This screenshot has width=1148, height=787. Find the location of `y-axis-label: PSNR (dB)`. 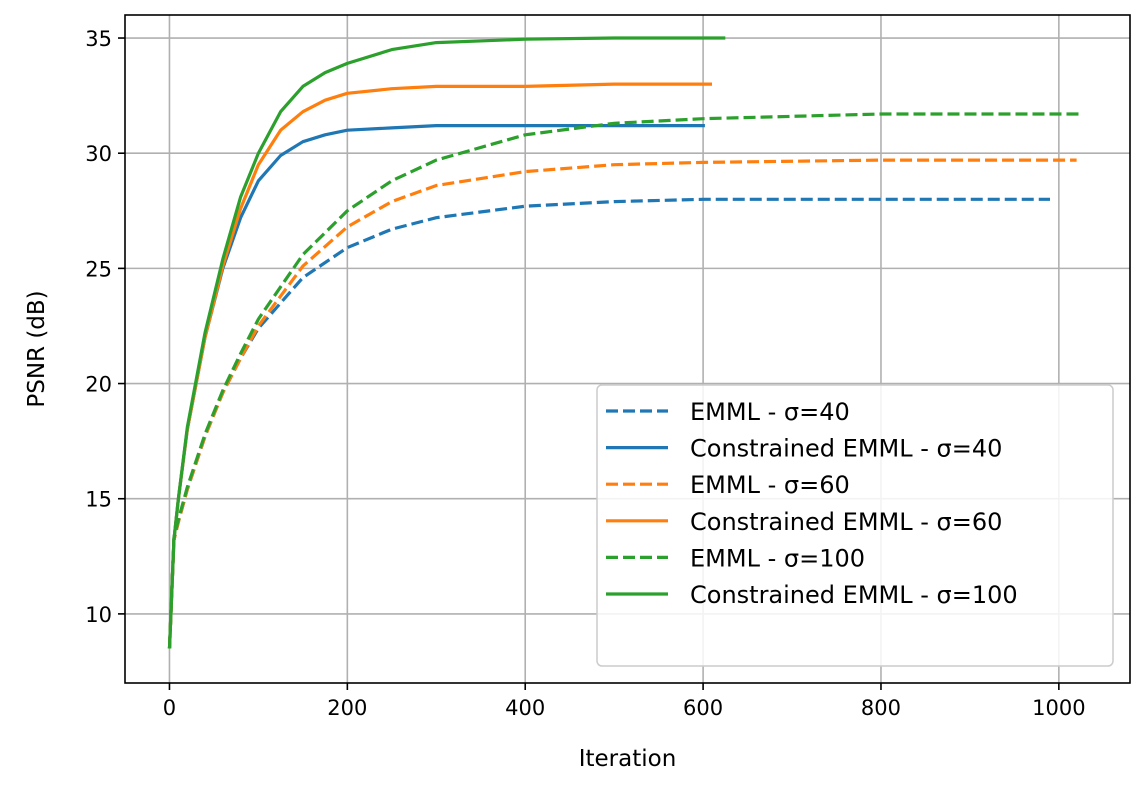

y-axis-label: PSNR (dB) is located at coordinates (37, 348).